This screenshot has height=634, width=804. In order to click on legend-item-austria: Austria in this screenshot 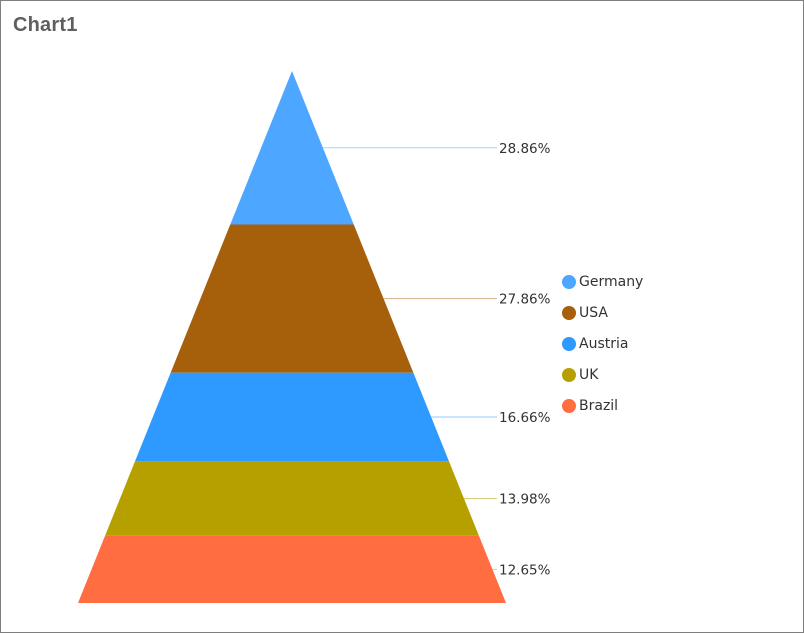, I will do `click(602, 343)`.